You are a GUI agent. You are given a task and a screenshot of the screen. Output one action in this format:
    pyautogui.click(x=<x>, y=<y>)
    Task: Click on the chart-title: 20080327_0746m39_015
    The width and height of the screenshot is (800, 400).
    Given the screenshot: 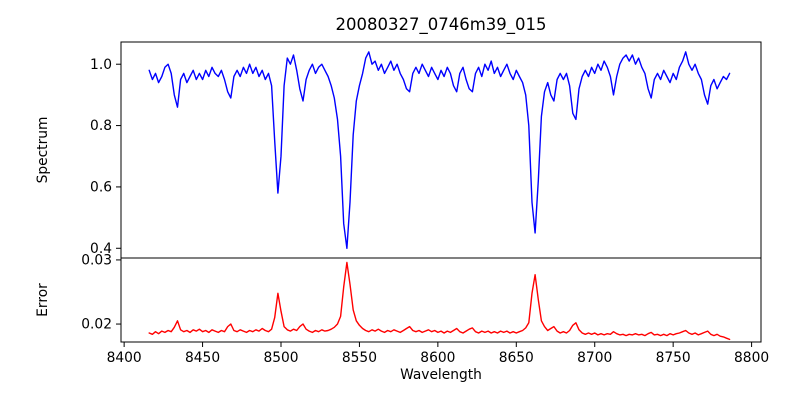 What is the action you would take?
    pyautogui.click(x=440, y=25)
    